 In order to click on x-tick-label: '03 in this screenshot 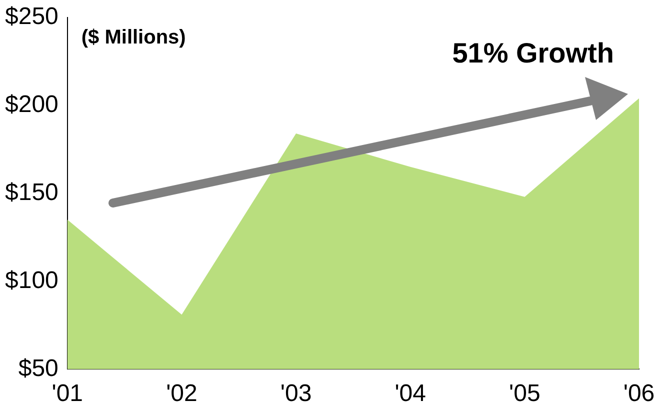, I will do `click(296, 394)`.